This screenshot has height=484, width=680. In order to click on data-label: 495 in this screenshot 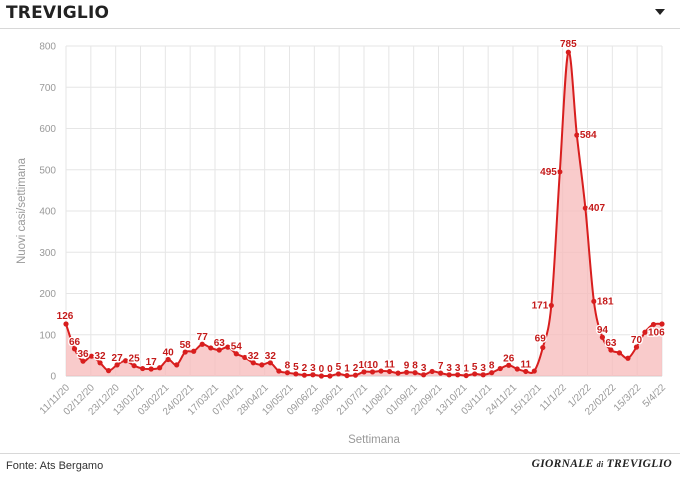, I will do `click(548, 172)`.